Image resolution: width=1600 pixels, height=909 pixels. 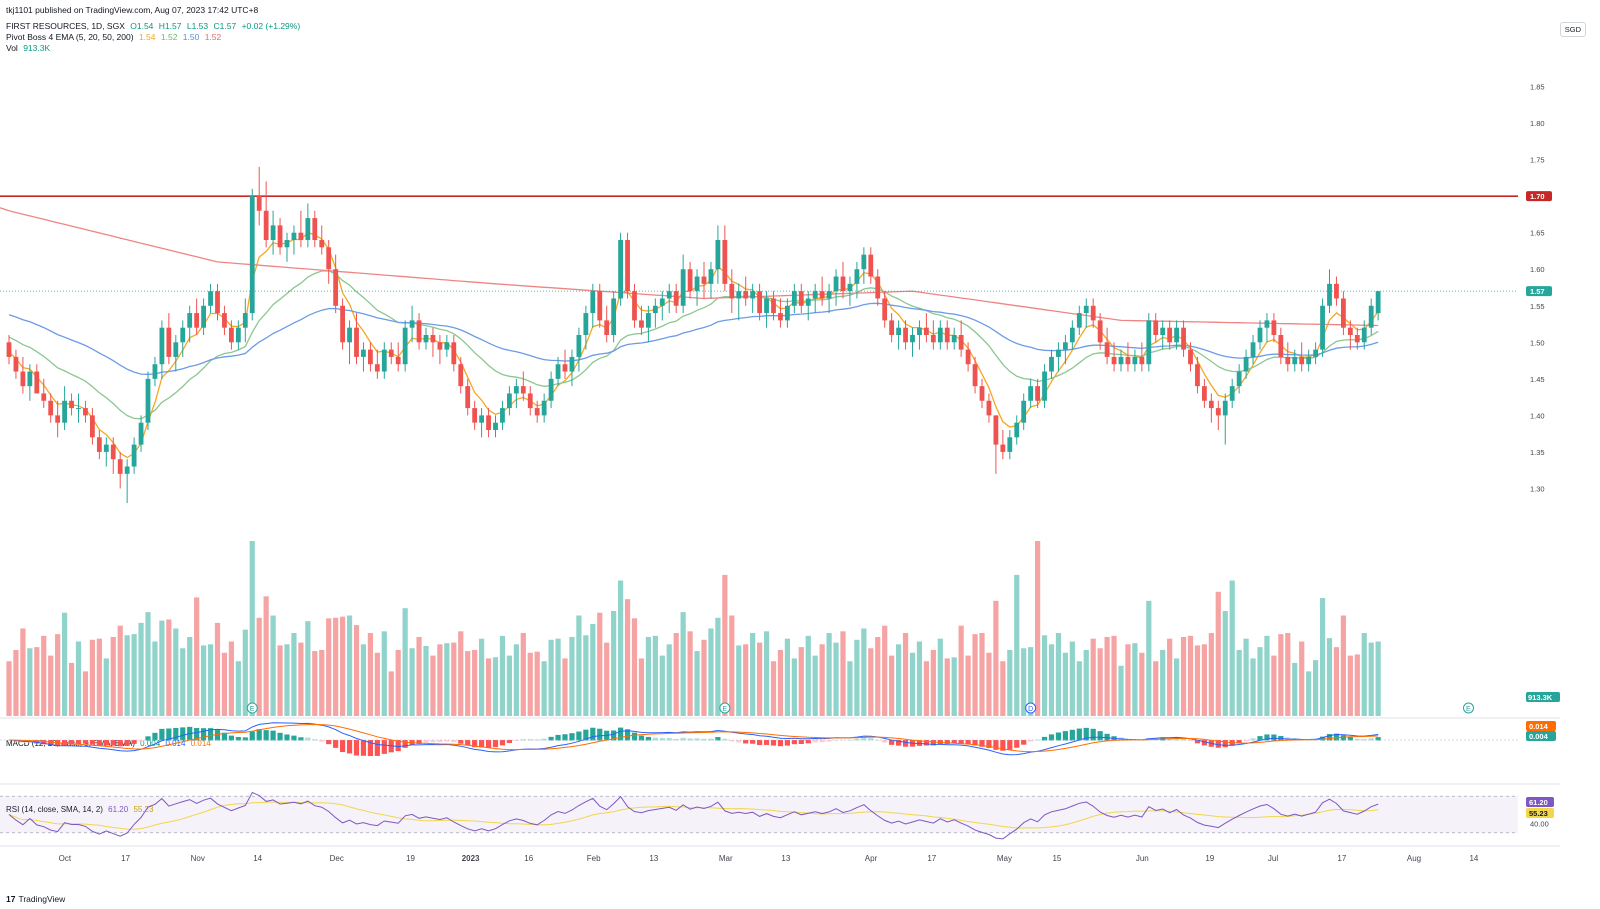 What do you see at coordinates (1537, 233) in the screenshot?
I see `price-tick-label: 1.65` at bounding box center [1537, 233].